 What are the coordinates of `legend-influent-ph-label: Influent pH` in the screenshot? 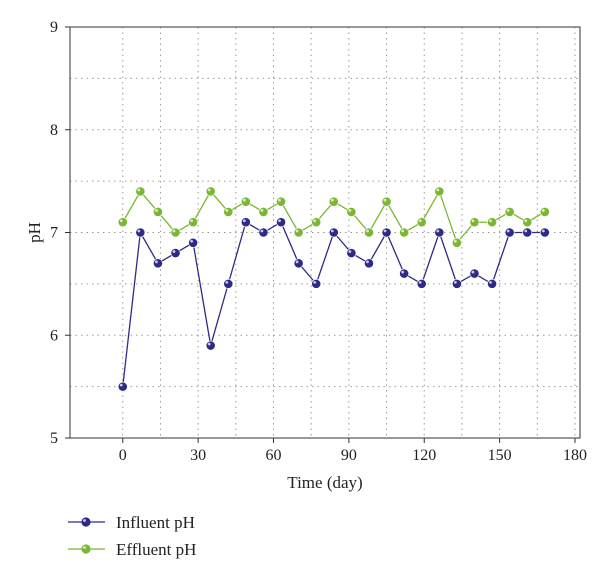 It's located at (155, 522).